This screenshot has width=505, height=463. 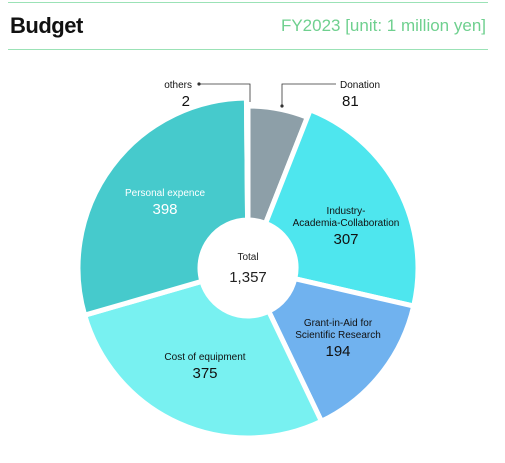 I want to click on donut-hole, so click(x=248, y=268).